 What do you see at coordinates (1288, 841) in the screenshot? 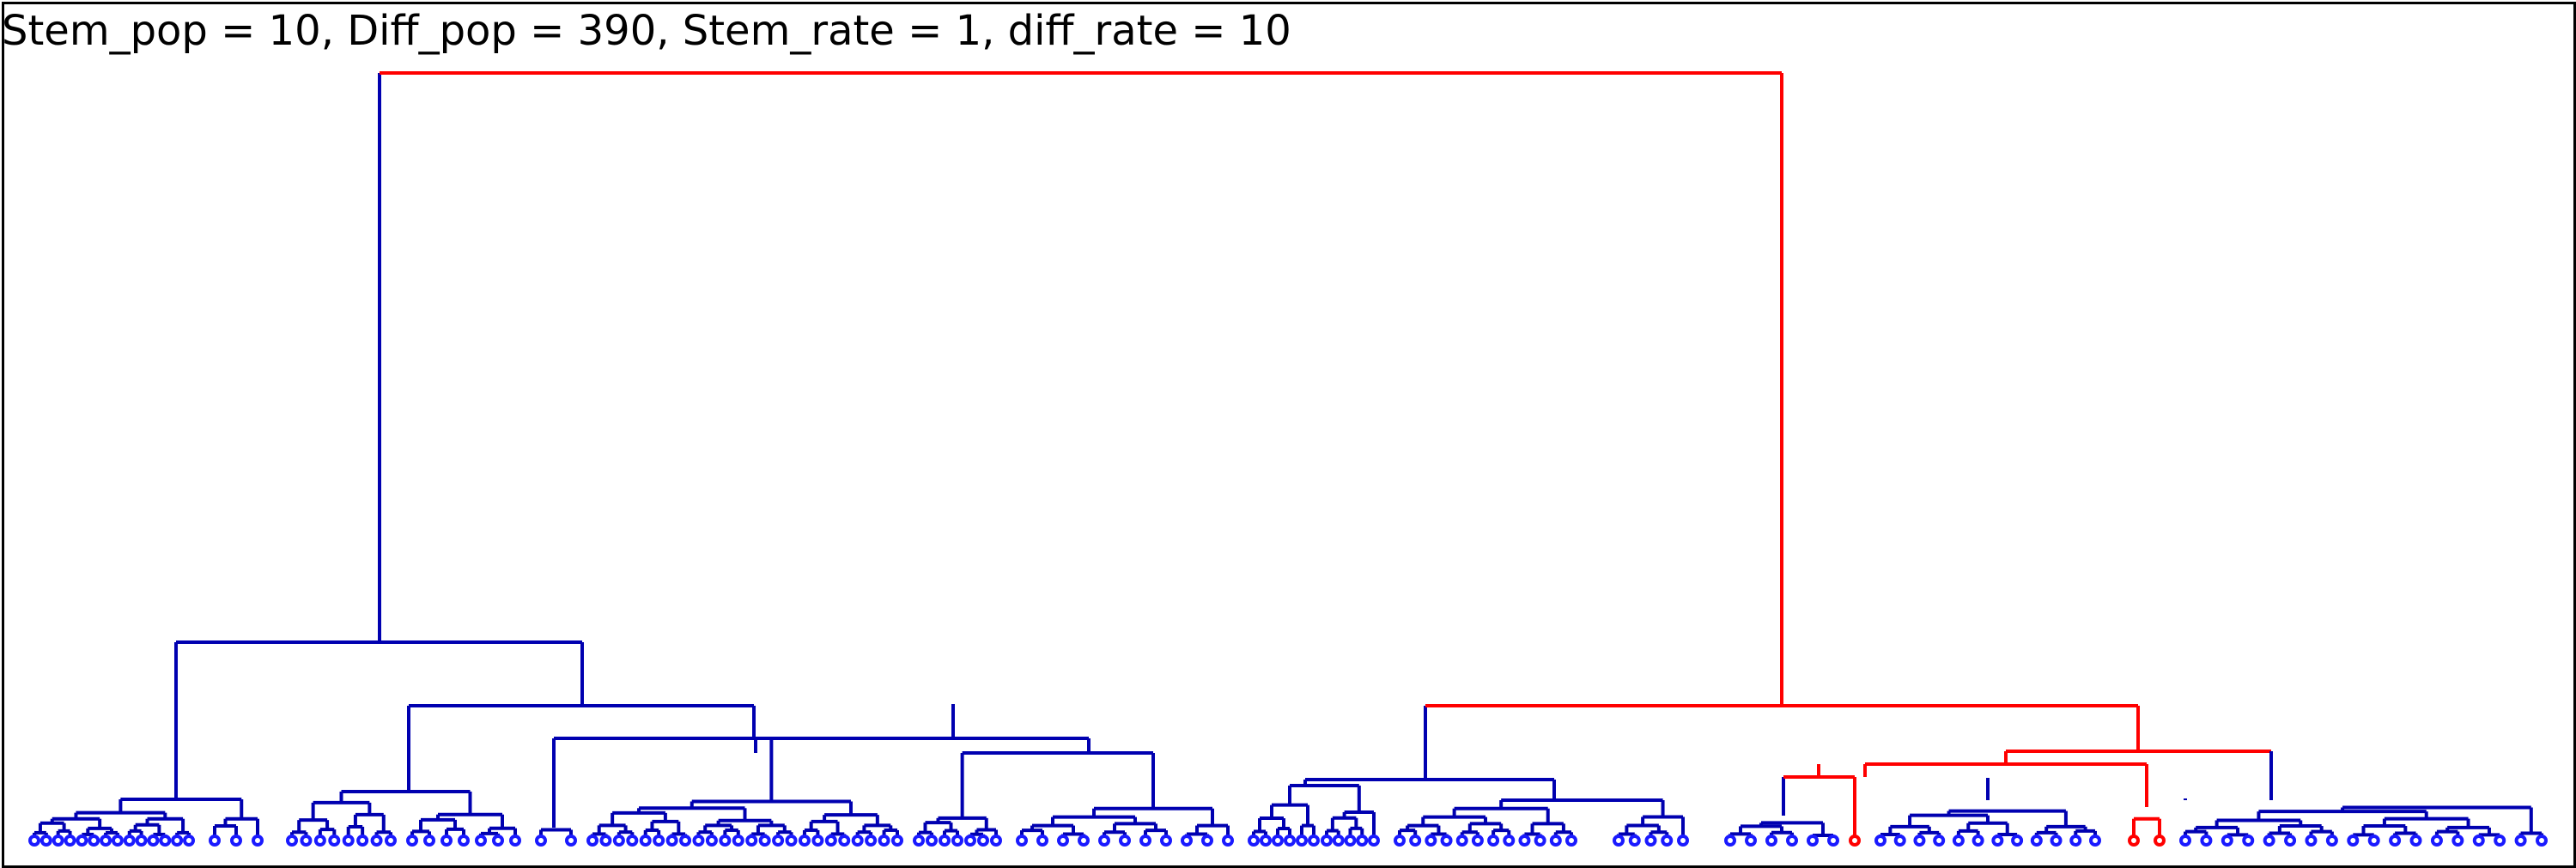
I see `dendrogram-leaves` at bounding box center [1288, 841].